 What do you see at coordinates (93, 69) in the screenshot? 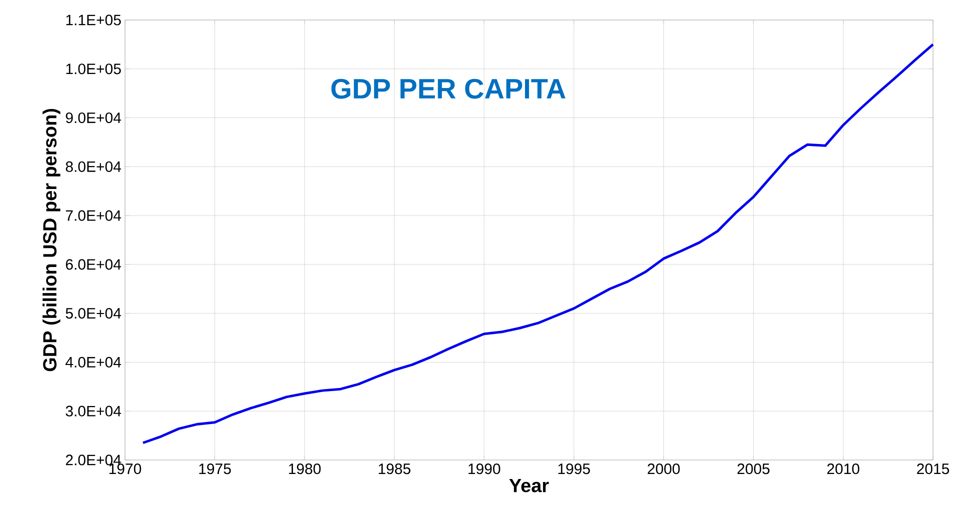
I see `y-tick-label: 1.0E+05` at bounding box center [93, 69].